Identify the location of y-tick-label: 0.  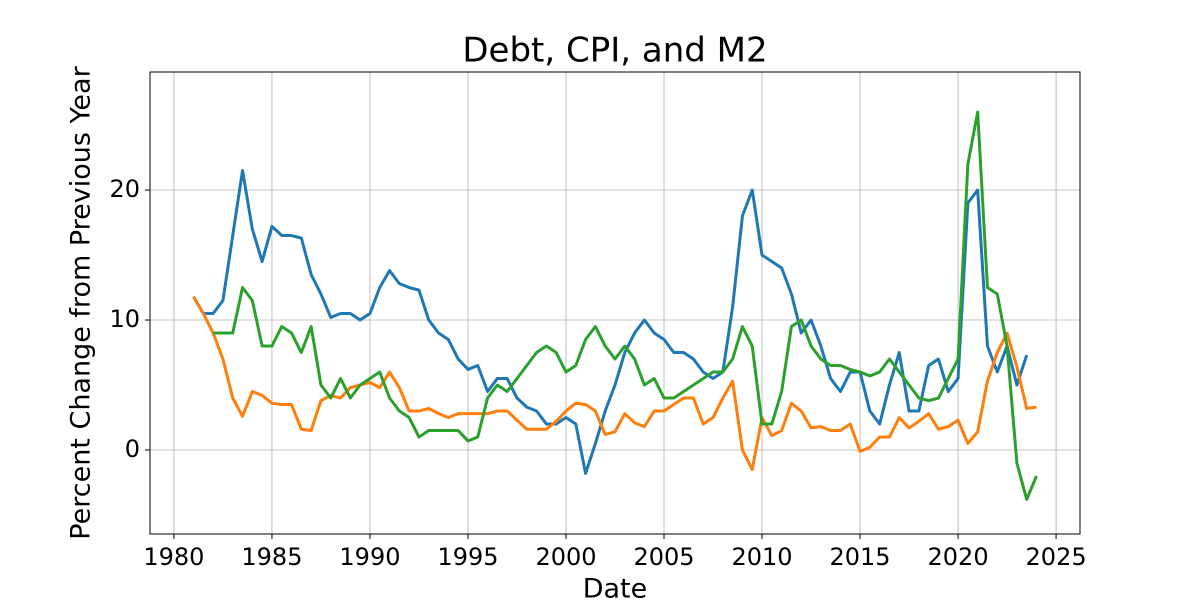
(132, 449).